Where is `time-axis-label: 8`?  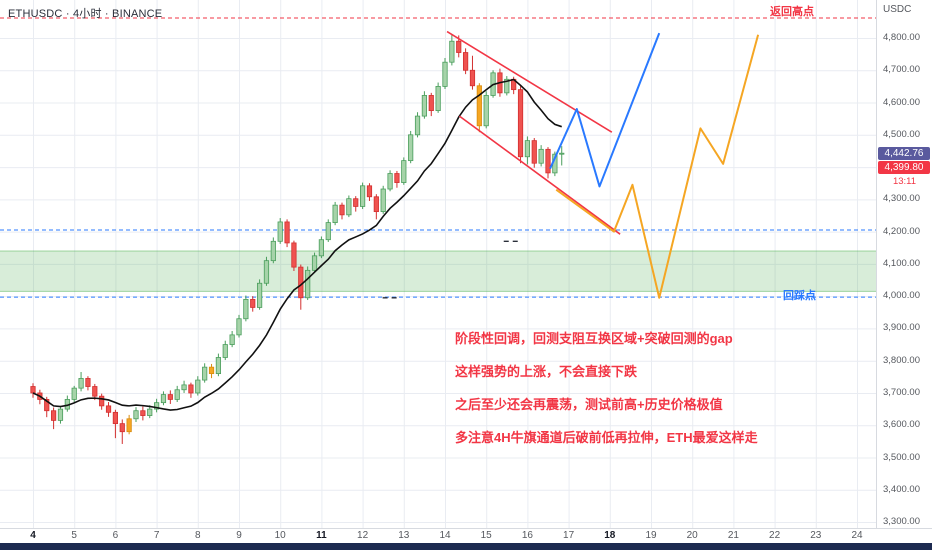
time-axis-label: 8 is located at coordinates (198, 535).